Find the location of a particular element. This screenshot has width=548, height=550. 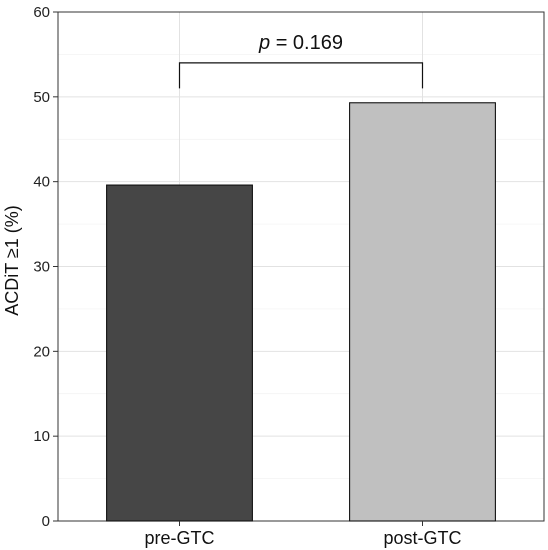

y-axis-title: ACDiT ≥1 (%) is located at coordinates (12, 260).